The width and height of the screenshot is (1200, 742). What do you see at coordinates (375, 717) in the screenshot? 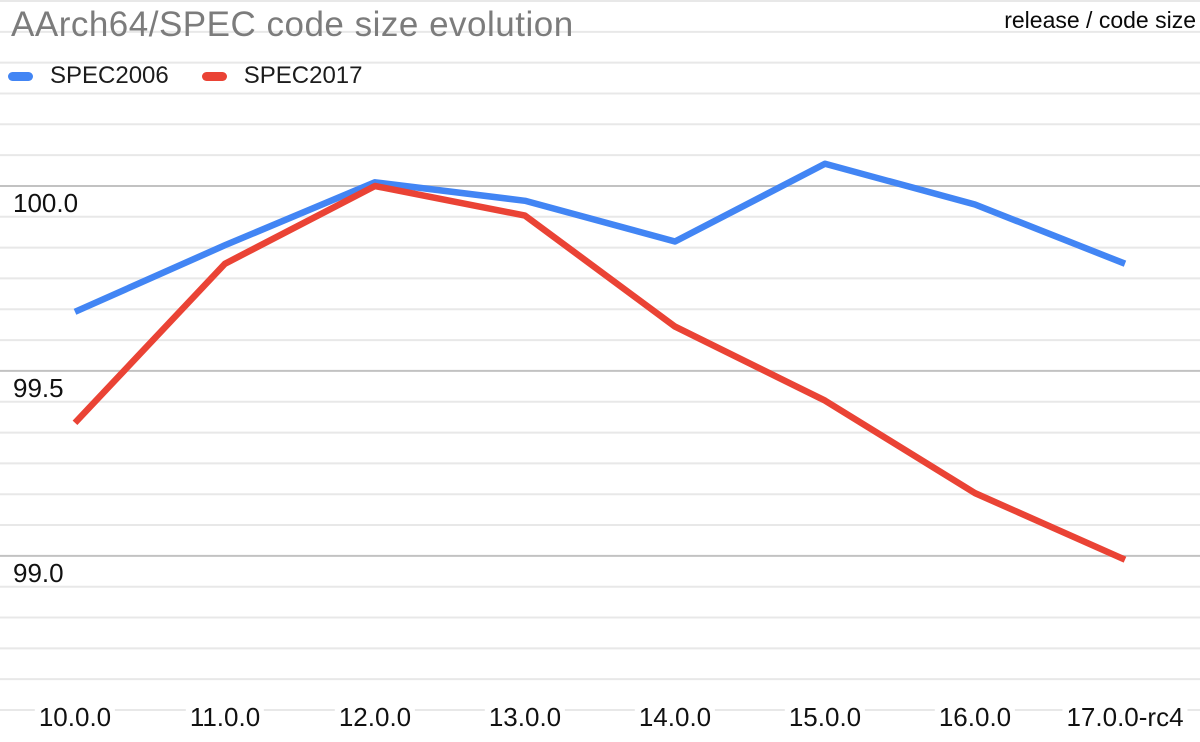
I see `x-tick-label: 12.0.0` at bounding box center [375, 717].